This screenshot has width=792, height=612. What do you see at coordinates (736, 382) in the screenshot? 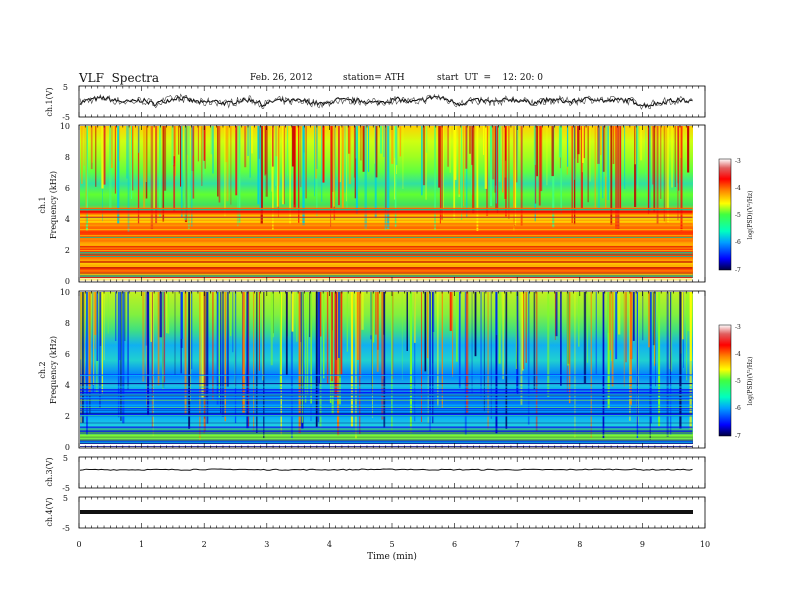
I see `ch2-colorbar: -3 -4 -5 -6 -7 log(PSD)(V²/Hz)` at bounding box center [736, 382].